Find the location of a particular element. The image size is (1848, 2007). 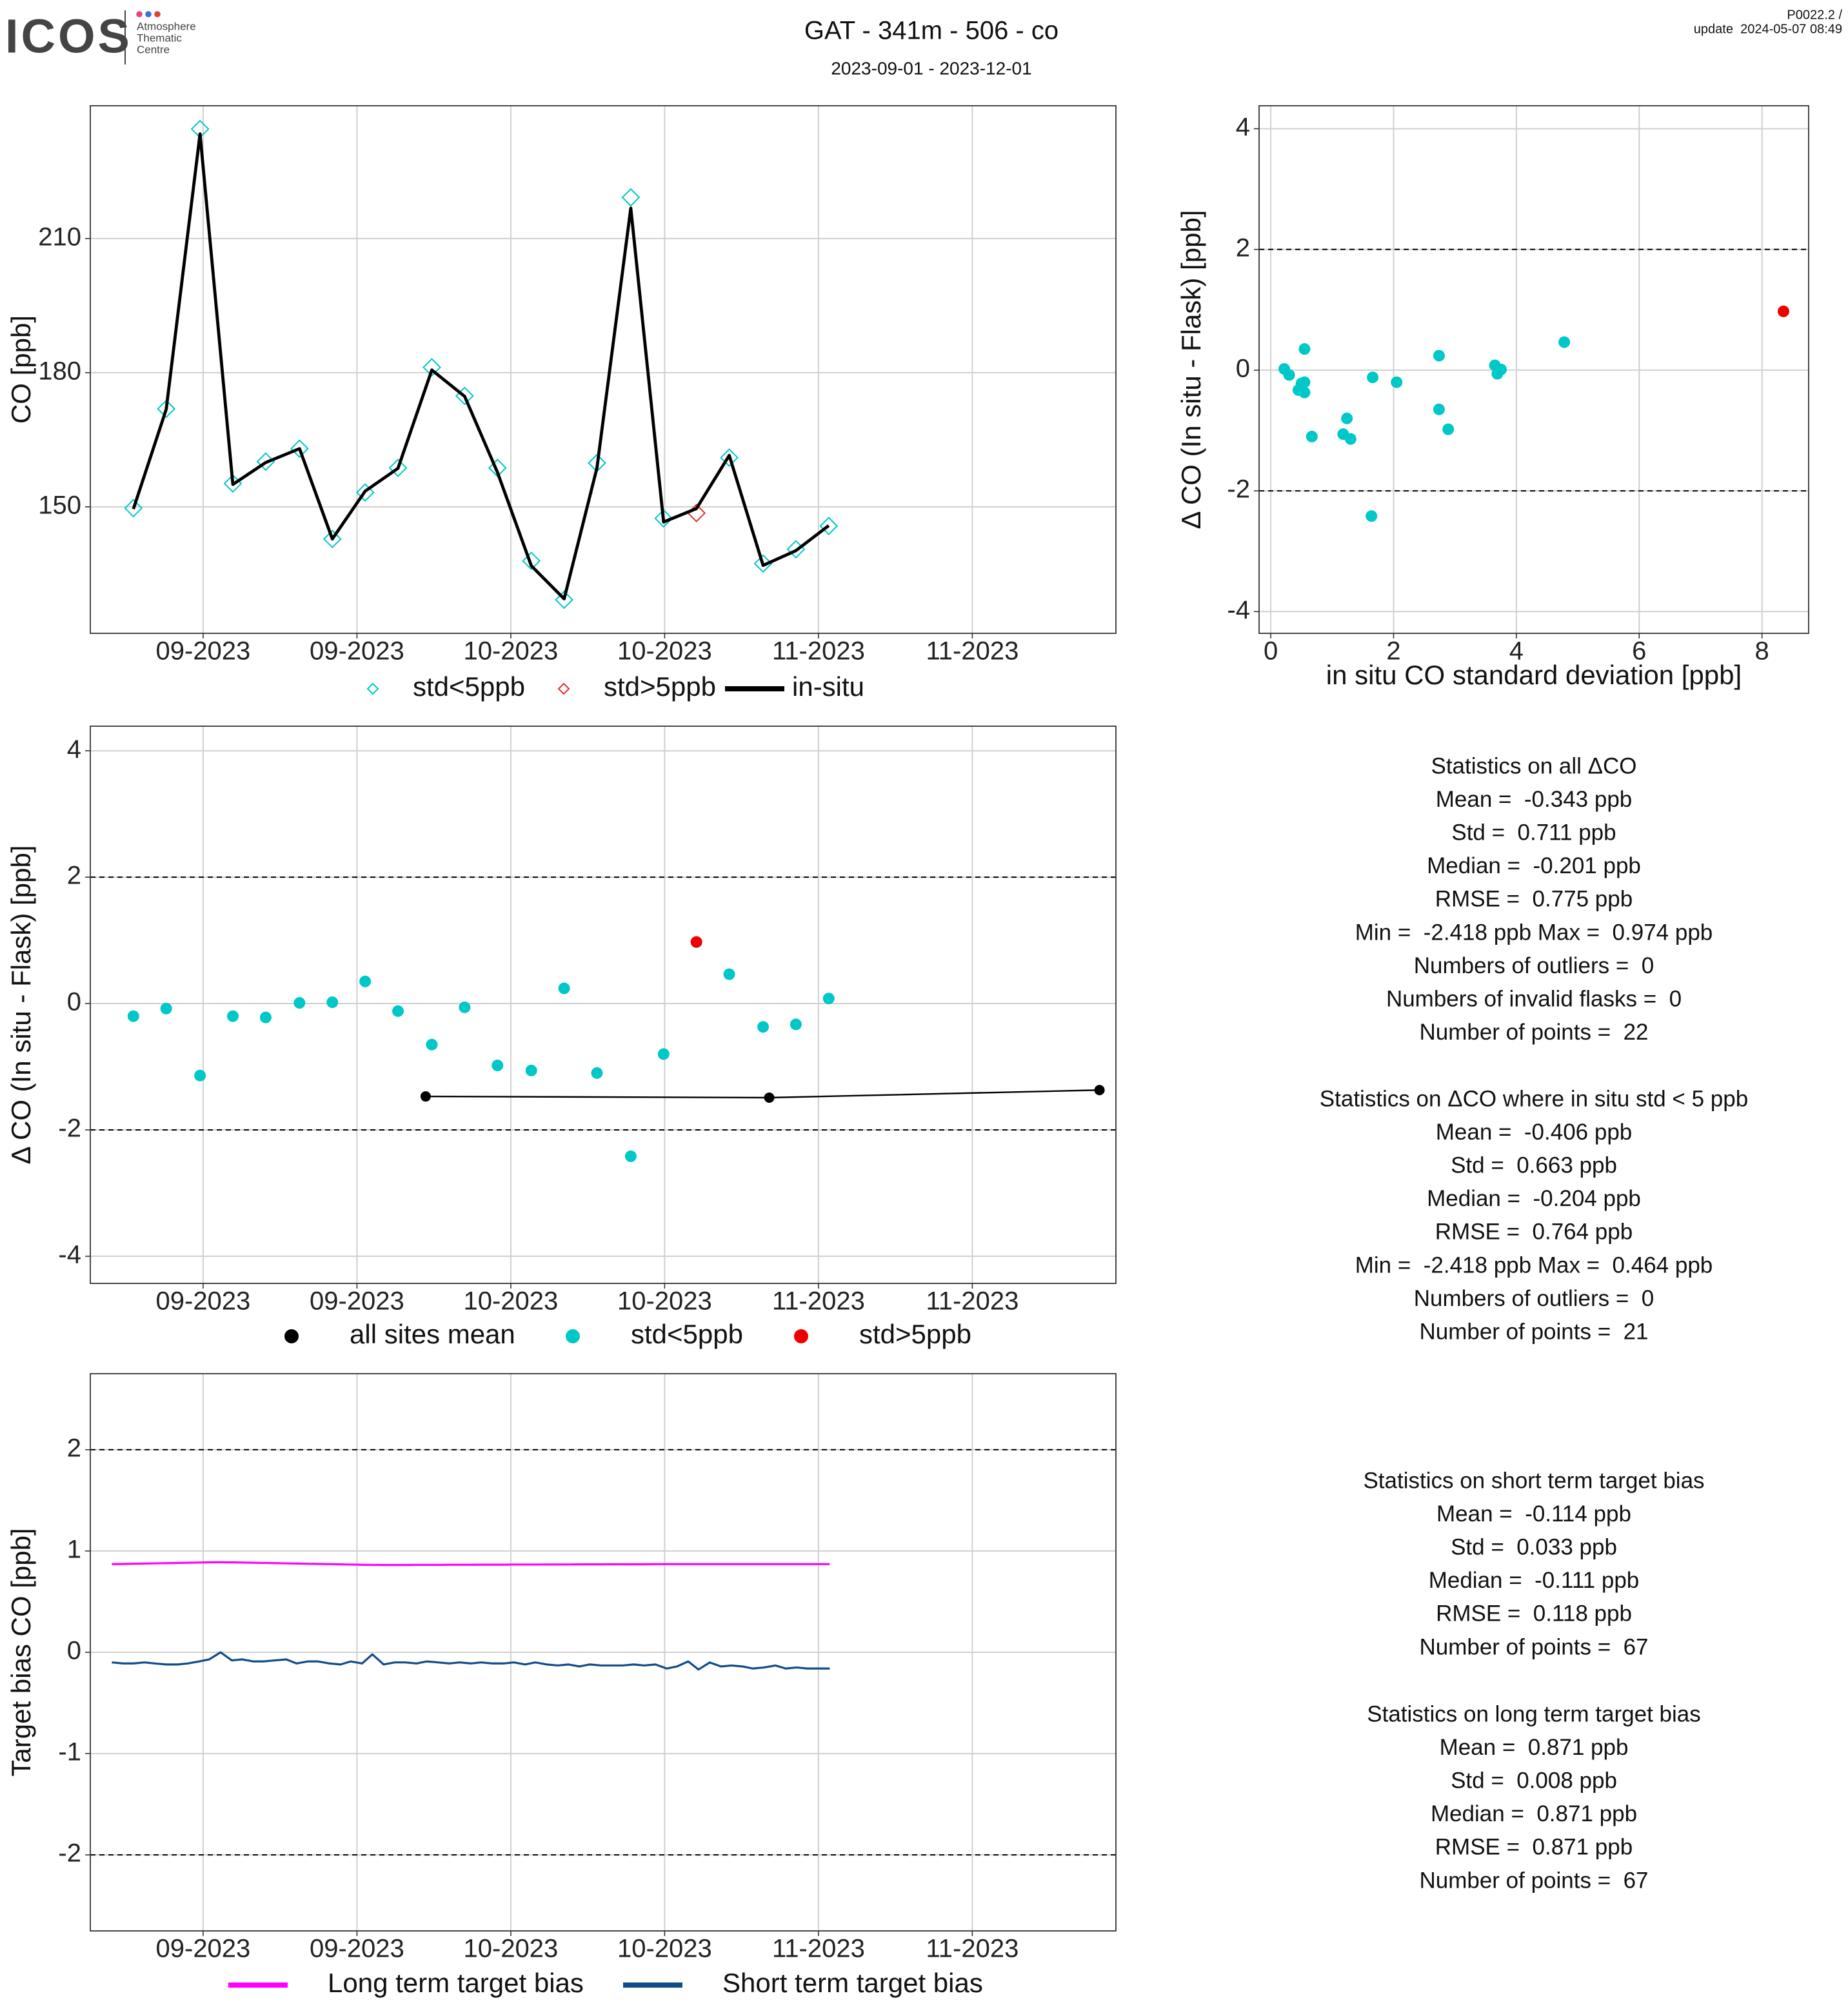

x-tick-label: 2 is located at coordinates (1393, 651).